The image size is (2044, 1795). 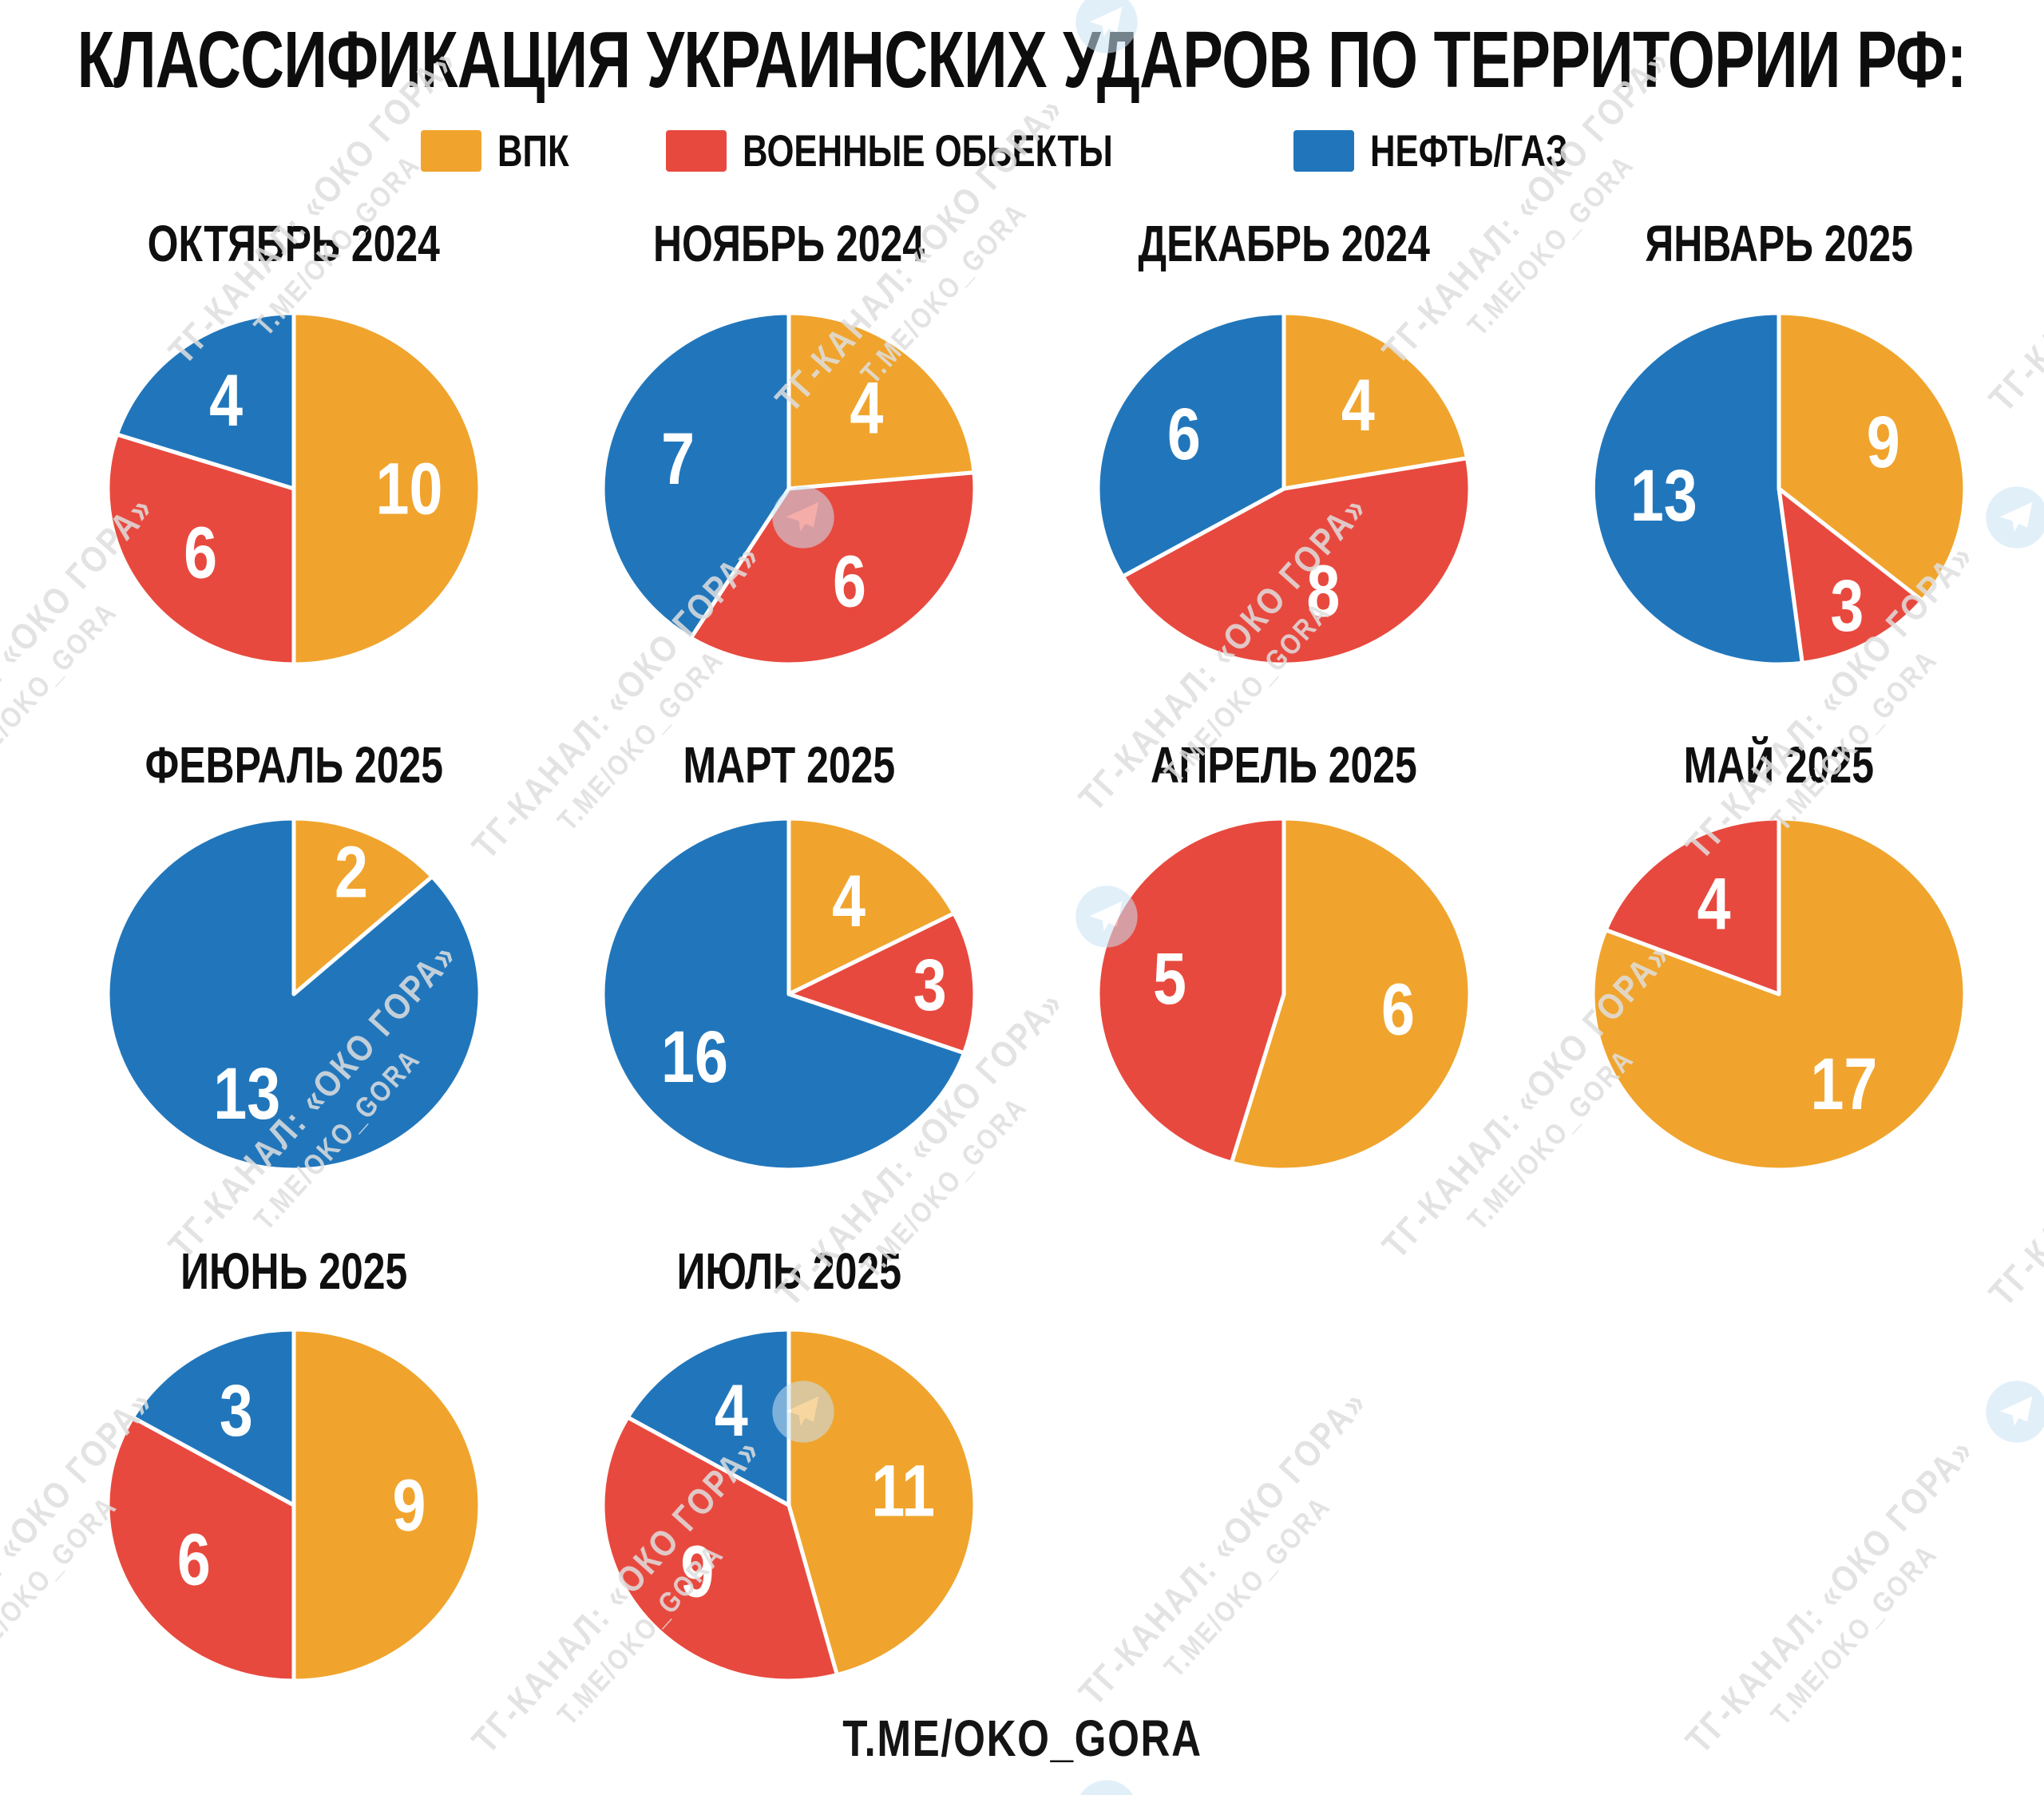 I want to click on pie-slice-value-vpk: 2, so click(x=351, y=871).